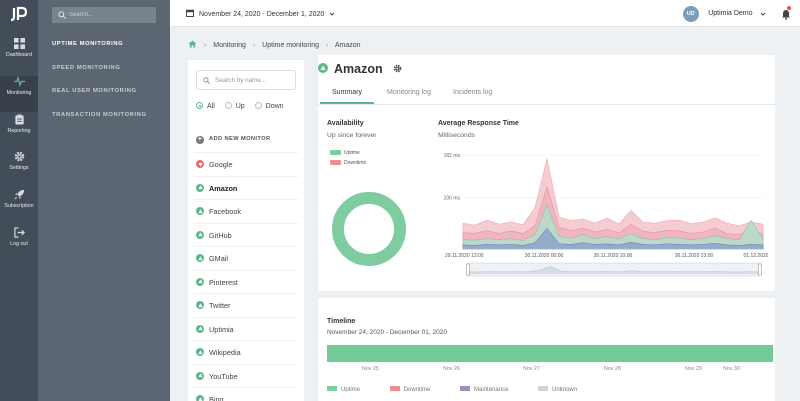 The width and height of the screenshot is (800, 401). What do you see at coordinates (246, 304) in the screenshot?
I see `monitor-row: Twitter` at bounding box center [246, 304].